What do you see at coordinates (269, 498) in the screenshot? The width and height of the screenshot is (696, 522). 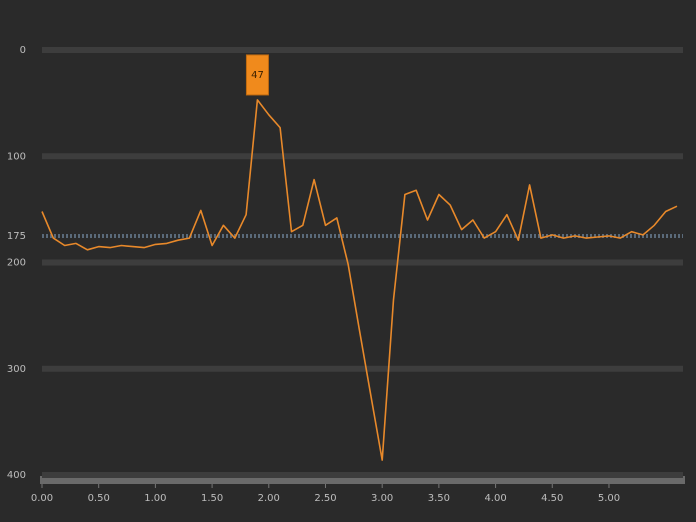 I see `x-tick-label: 2.00` at bounding box center [269, 498].